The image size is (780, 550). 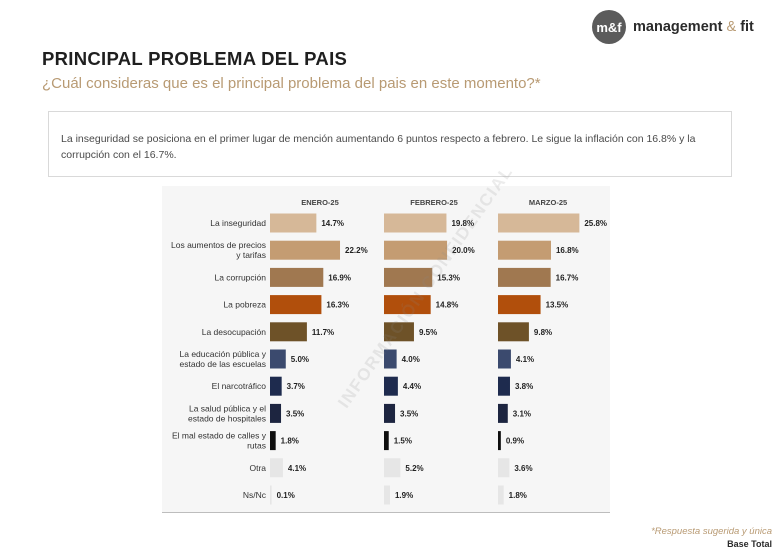 What do you see at coordinates (251, 255) in the screenshot?
I see `category-label: y tarifas` at bounding box center [251, 255].